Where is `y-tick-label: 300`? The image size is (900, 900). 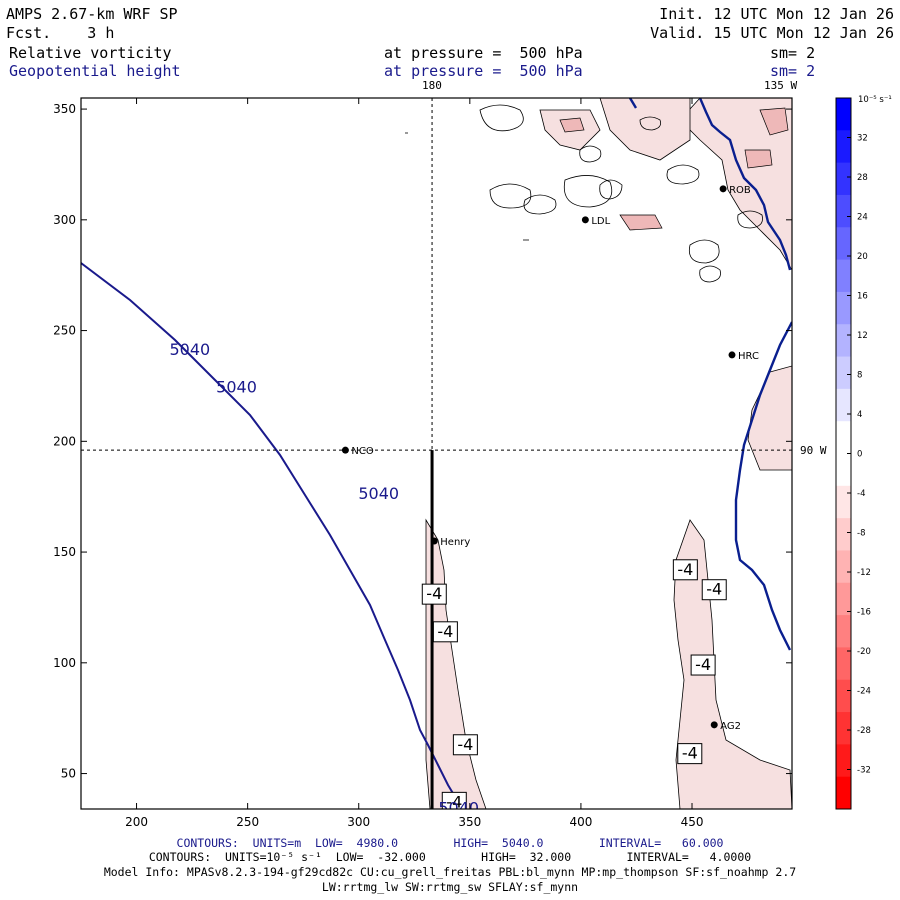
y-tick-label: 300 is located at coordinates (64, 220).